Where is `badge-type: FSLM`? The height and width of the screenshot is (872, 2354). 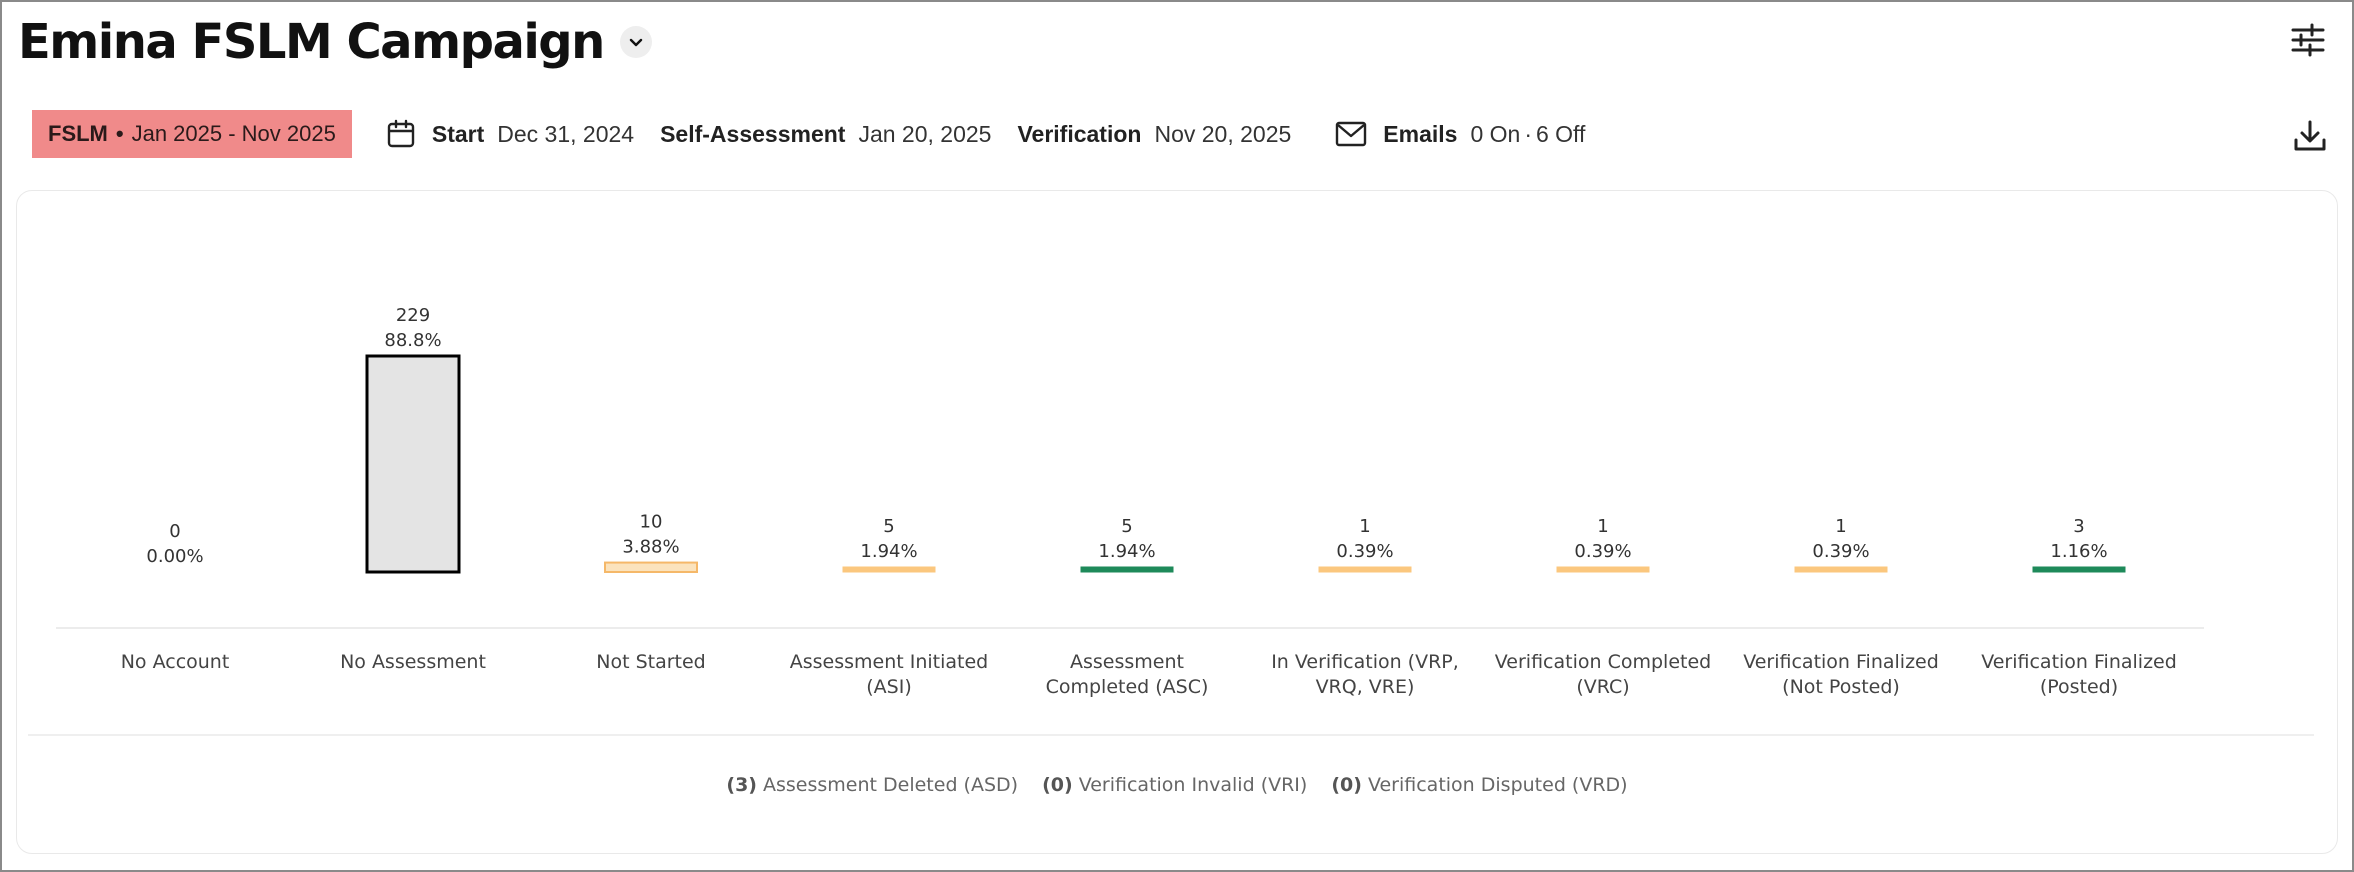 badge-type: FSLM is located at coordinates (78, 133).